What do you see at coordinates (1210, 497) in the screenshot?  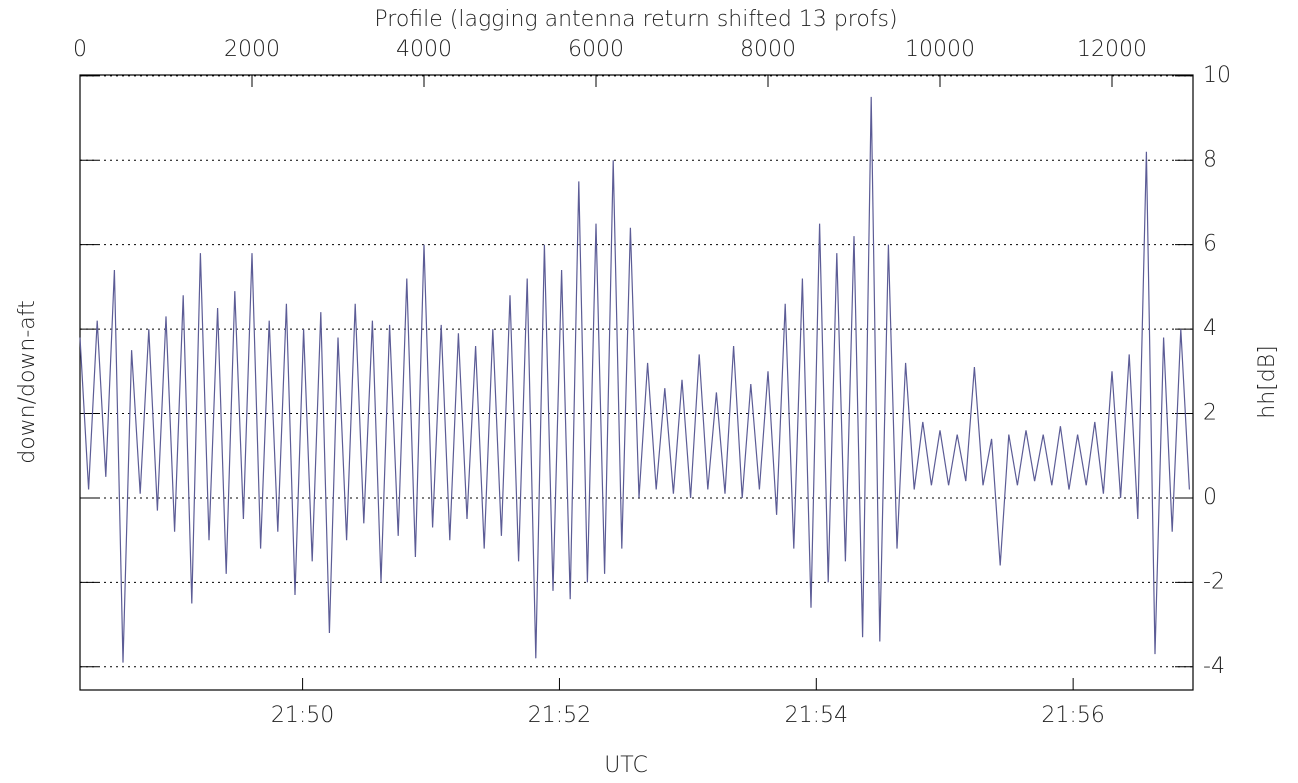 I see `y2-tick-label: 0` at bounding box center [1210, 497].